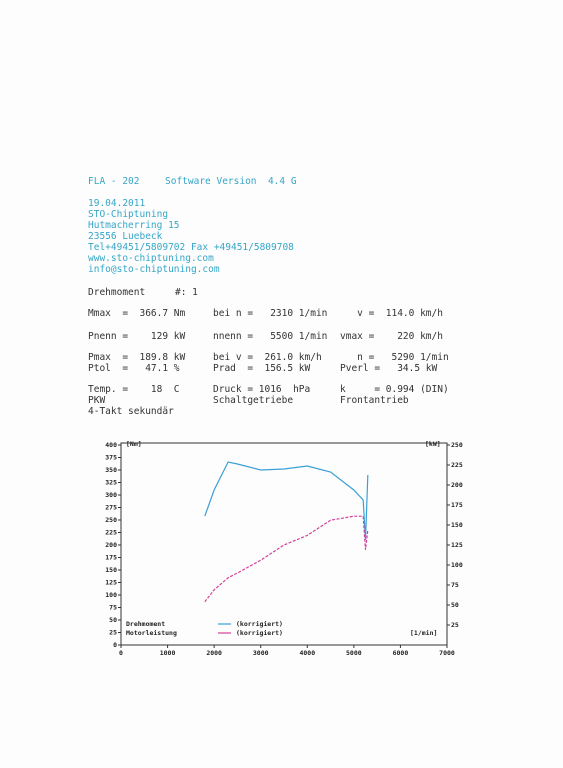 This screenshot has height=768, width=563. What do you see at coordinates (113, 620) in the screenshot?
I see `y-tick-label: 50` at bounding box center [113, 620].